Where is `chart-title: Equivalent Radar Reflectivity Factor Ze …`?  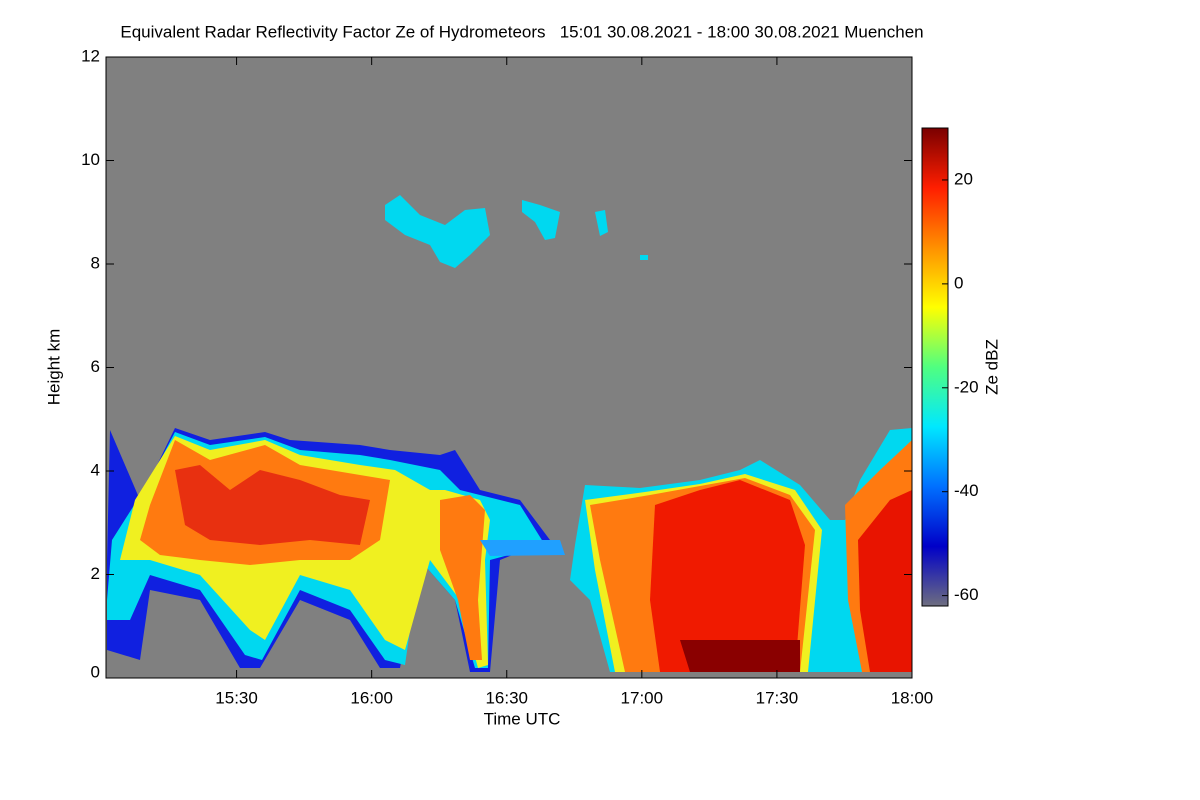 chart-title: Equivalent Radar Reflectivity Factor Ze … is located at coordinates (521, 31).